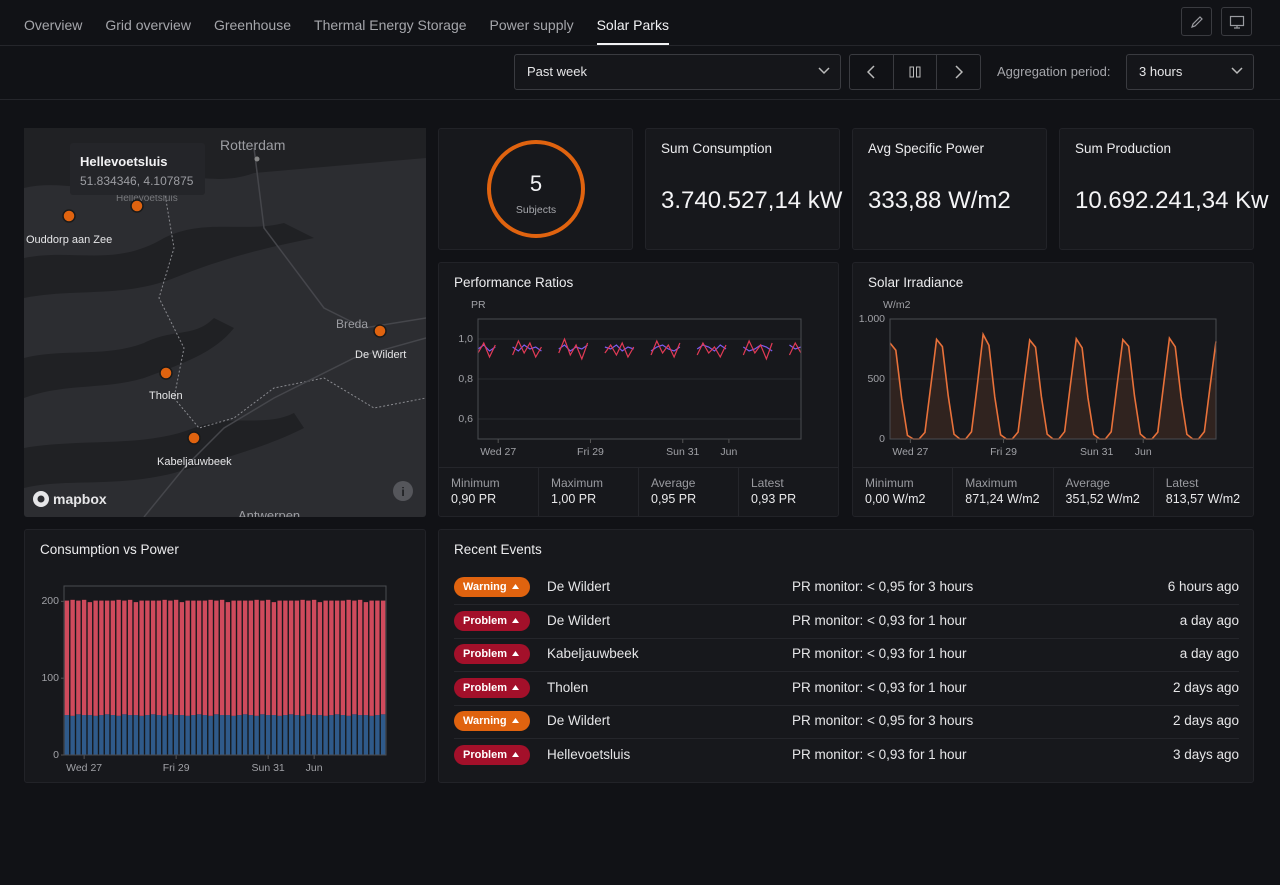 The width and height of the screenshot is (1280, 885). Describe the element at coordinates (214, 679) in the screenshot. I see `consumption-chart: 0 100 200 Wed 27 Fri 29 Sun 31 Jun` at that location.